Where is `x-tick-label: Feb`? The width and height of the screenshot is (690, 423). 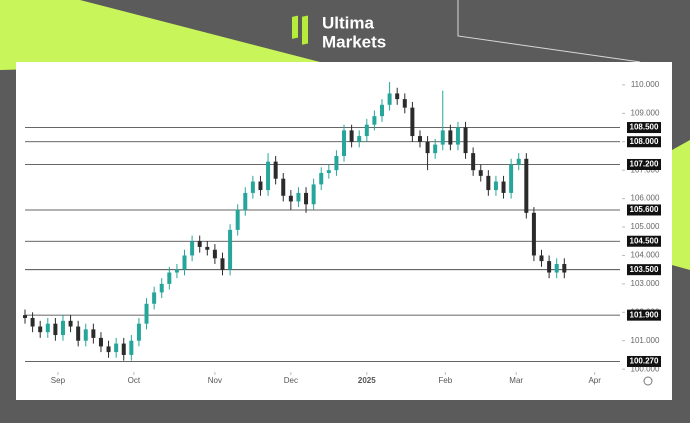 x-tick-label: Feb is located at coordinates (445, 380).